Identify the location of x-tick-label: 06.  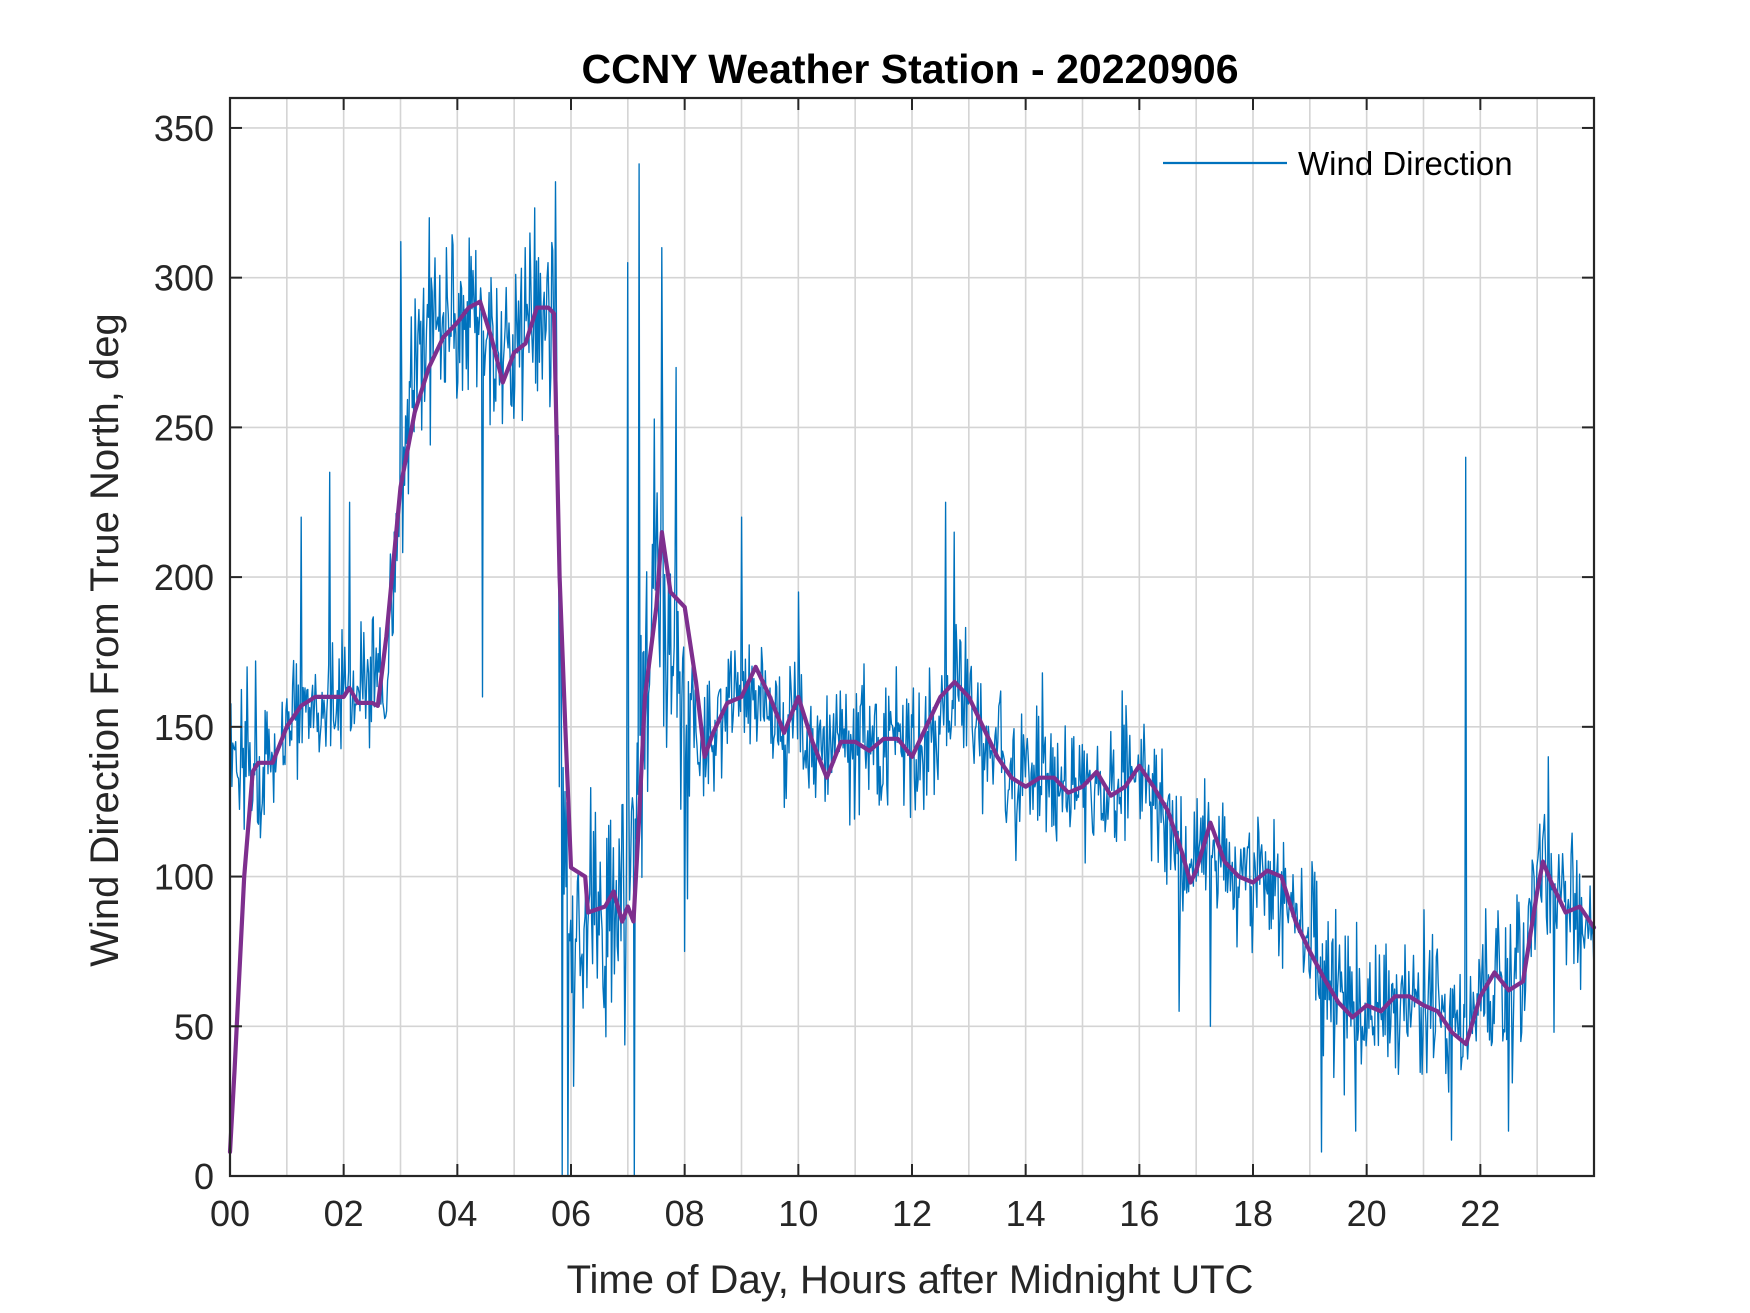
(571, 1213).